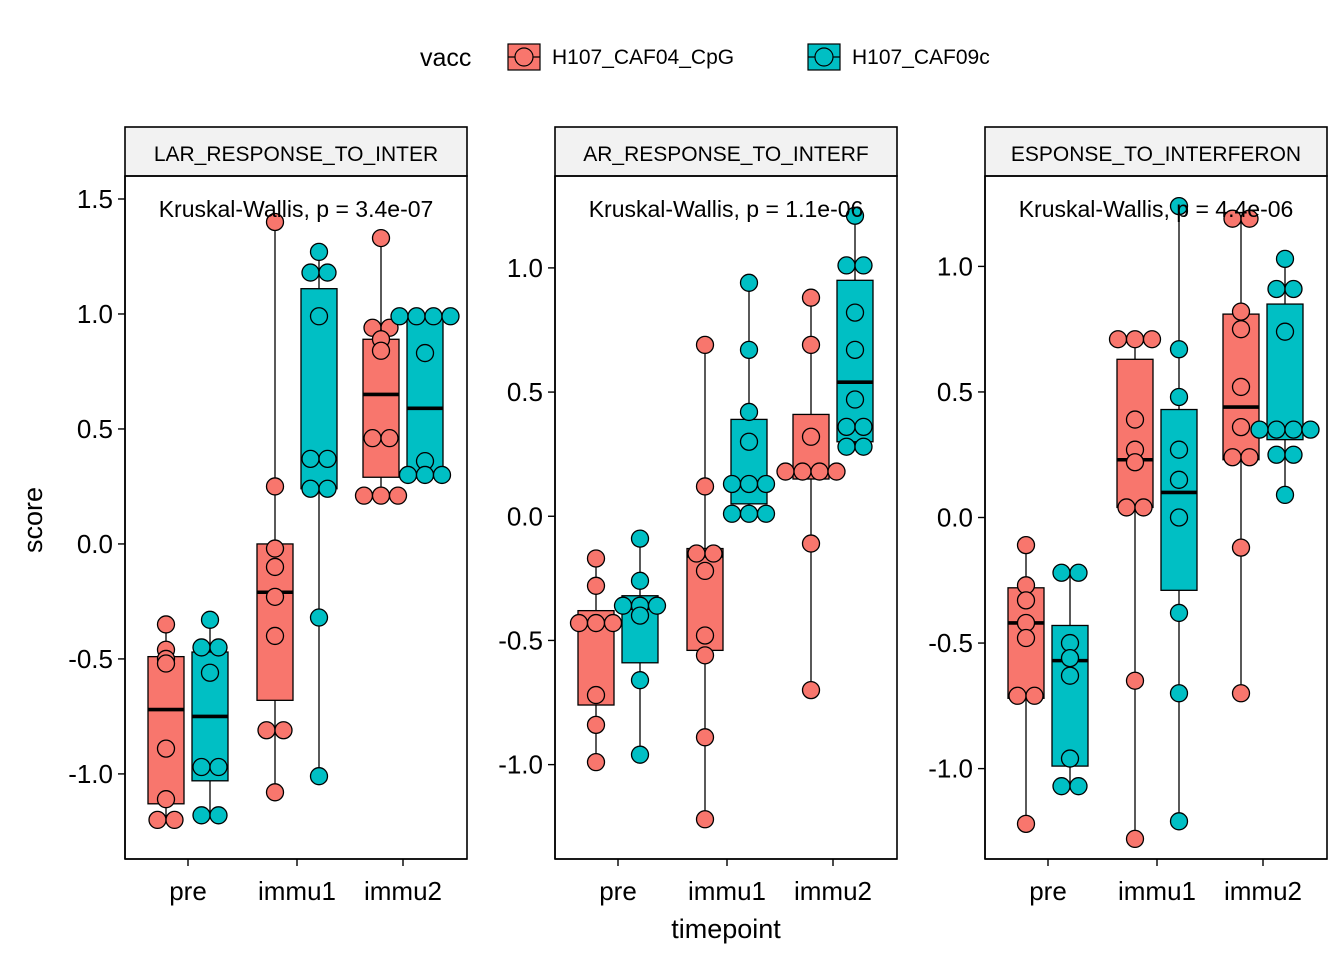  I want to click on stat-annotation: Kruskal-Wallis, p = 1.1e-06, so click(726, 209).